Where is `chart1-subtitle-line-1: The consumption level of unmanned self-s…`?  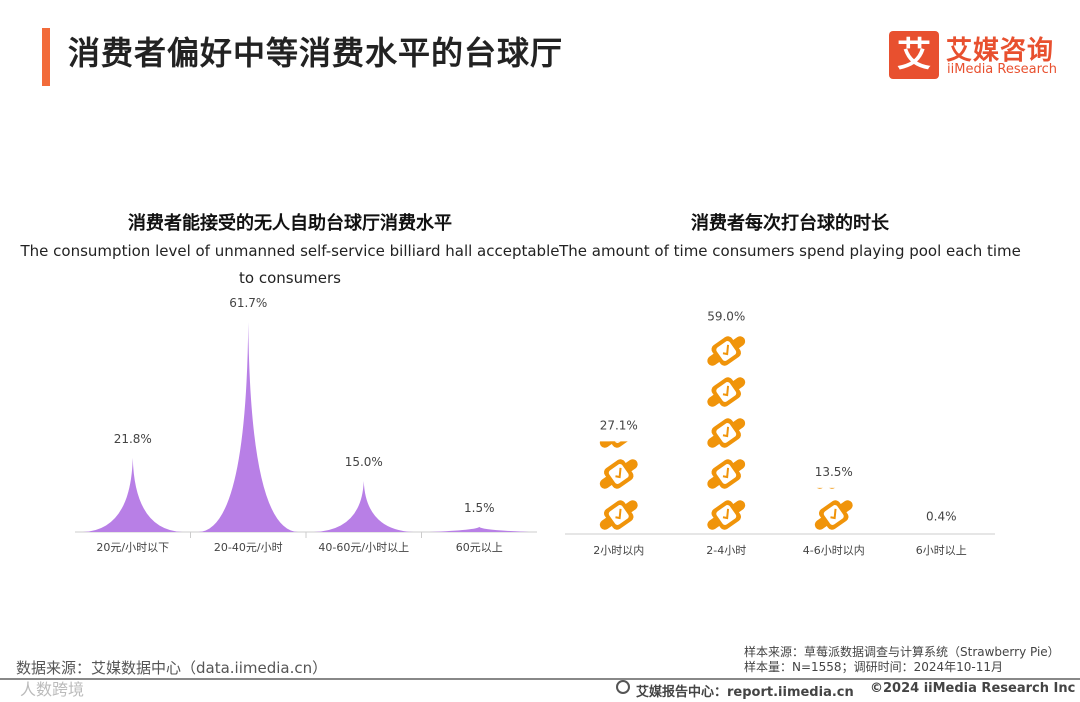
chart1-subtitle-line-1: The consumption level of unmanned self-s… is located at coordinates (290, 251).